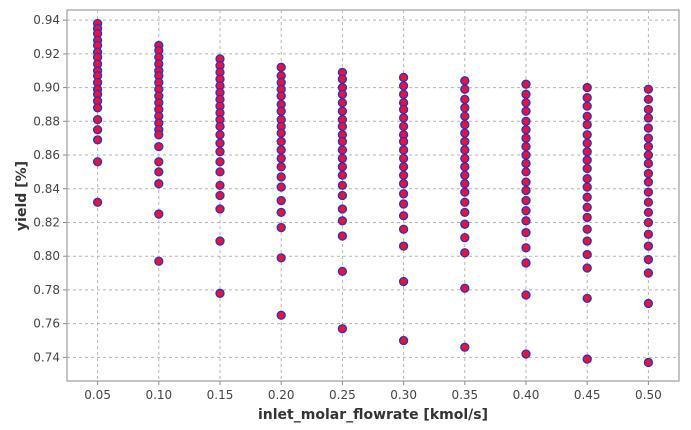  I want to click on x-tick-label: 0.45, so click(587, 395).